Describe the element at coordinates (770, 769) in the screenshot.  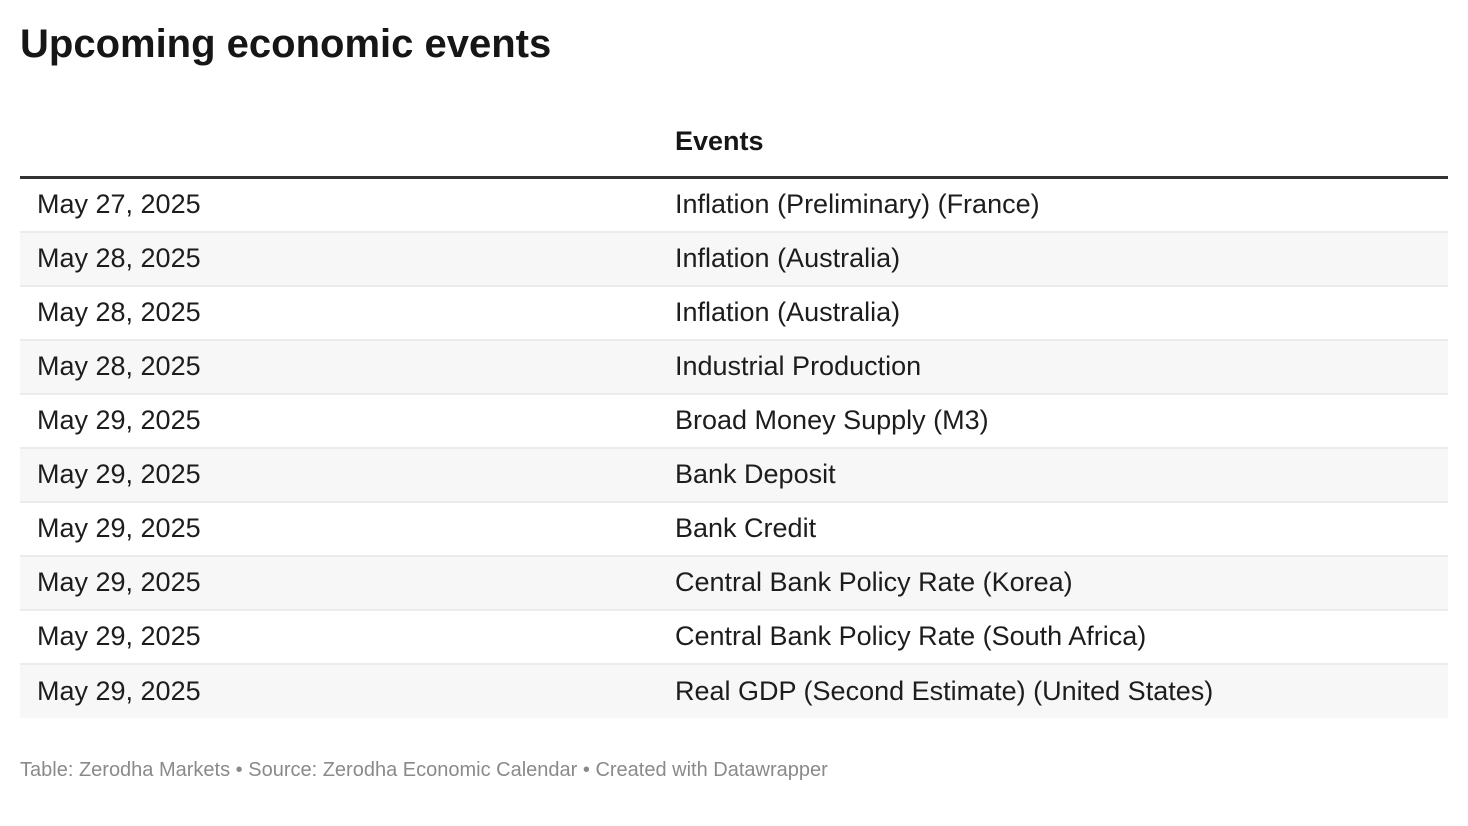
I see `datawrapper-link: Datawrapper` at that location.